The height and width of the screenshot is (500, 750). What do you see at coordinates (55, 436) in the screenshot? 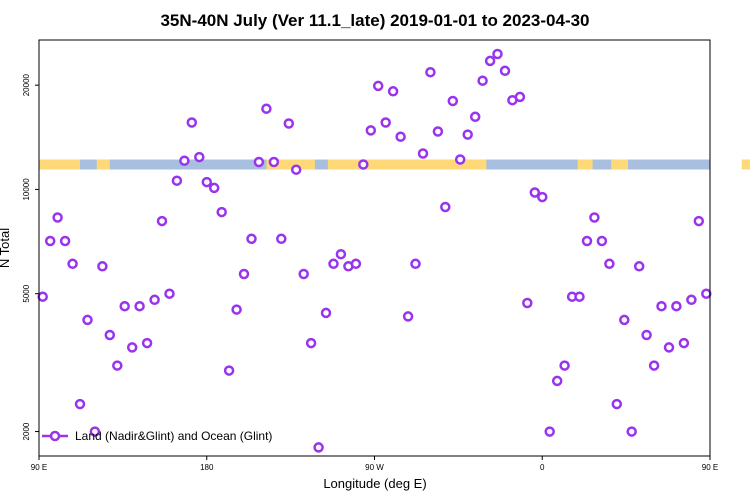
I see `legend-marker` at bounding box center [55, 436].